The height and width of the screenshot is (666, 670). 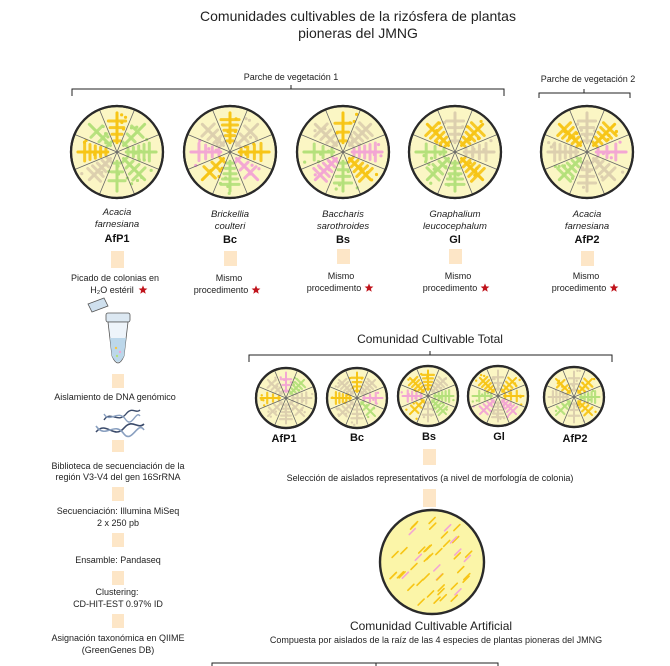 I want to click on plate-afp1, so click(x=117, y=152).